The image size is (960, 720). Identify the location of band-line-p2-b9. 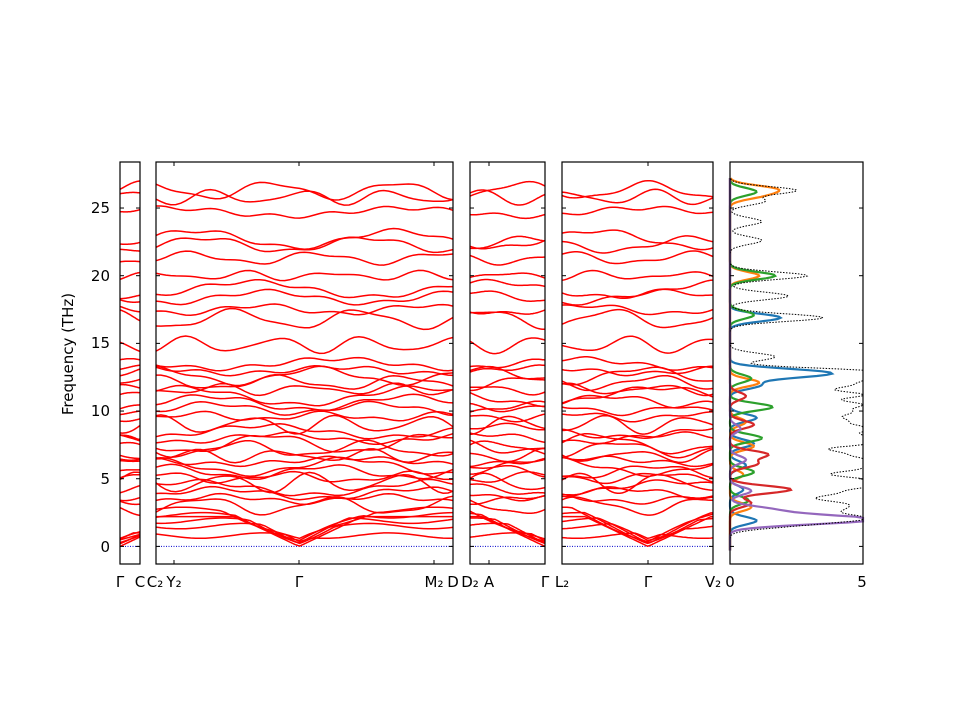
(304, 493).